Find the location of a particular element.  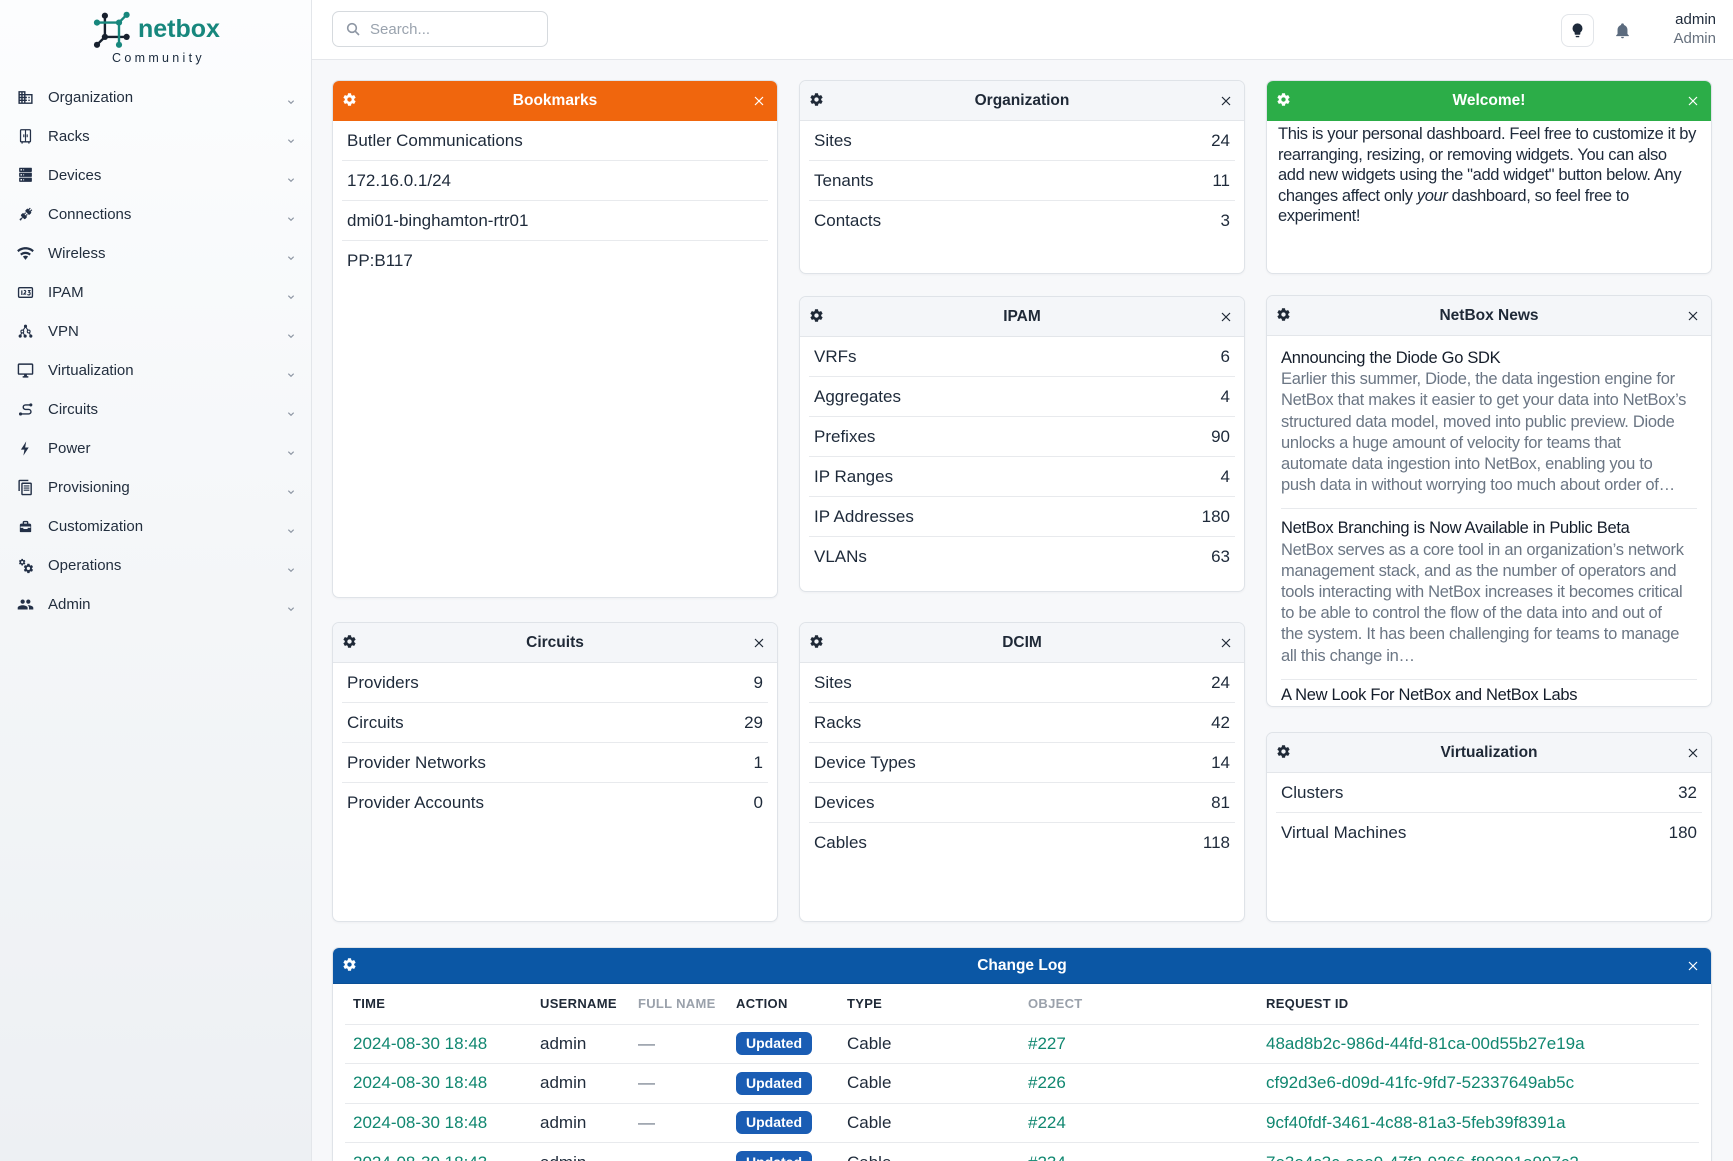

svg-text: netbox is located at coordinates (179, 29).